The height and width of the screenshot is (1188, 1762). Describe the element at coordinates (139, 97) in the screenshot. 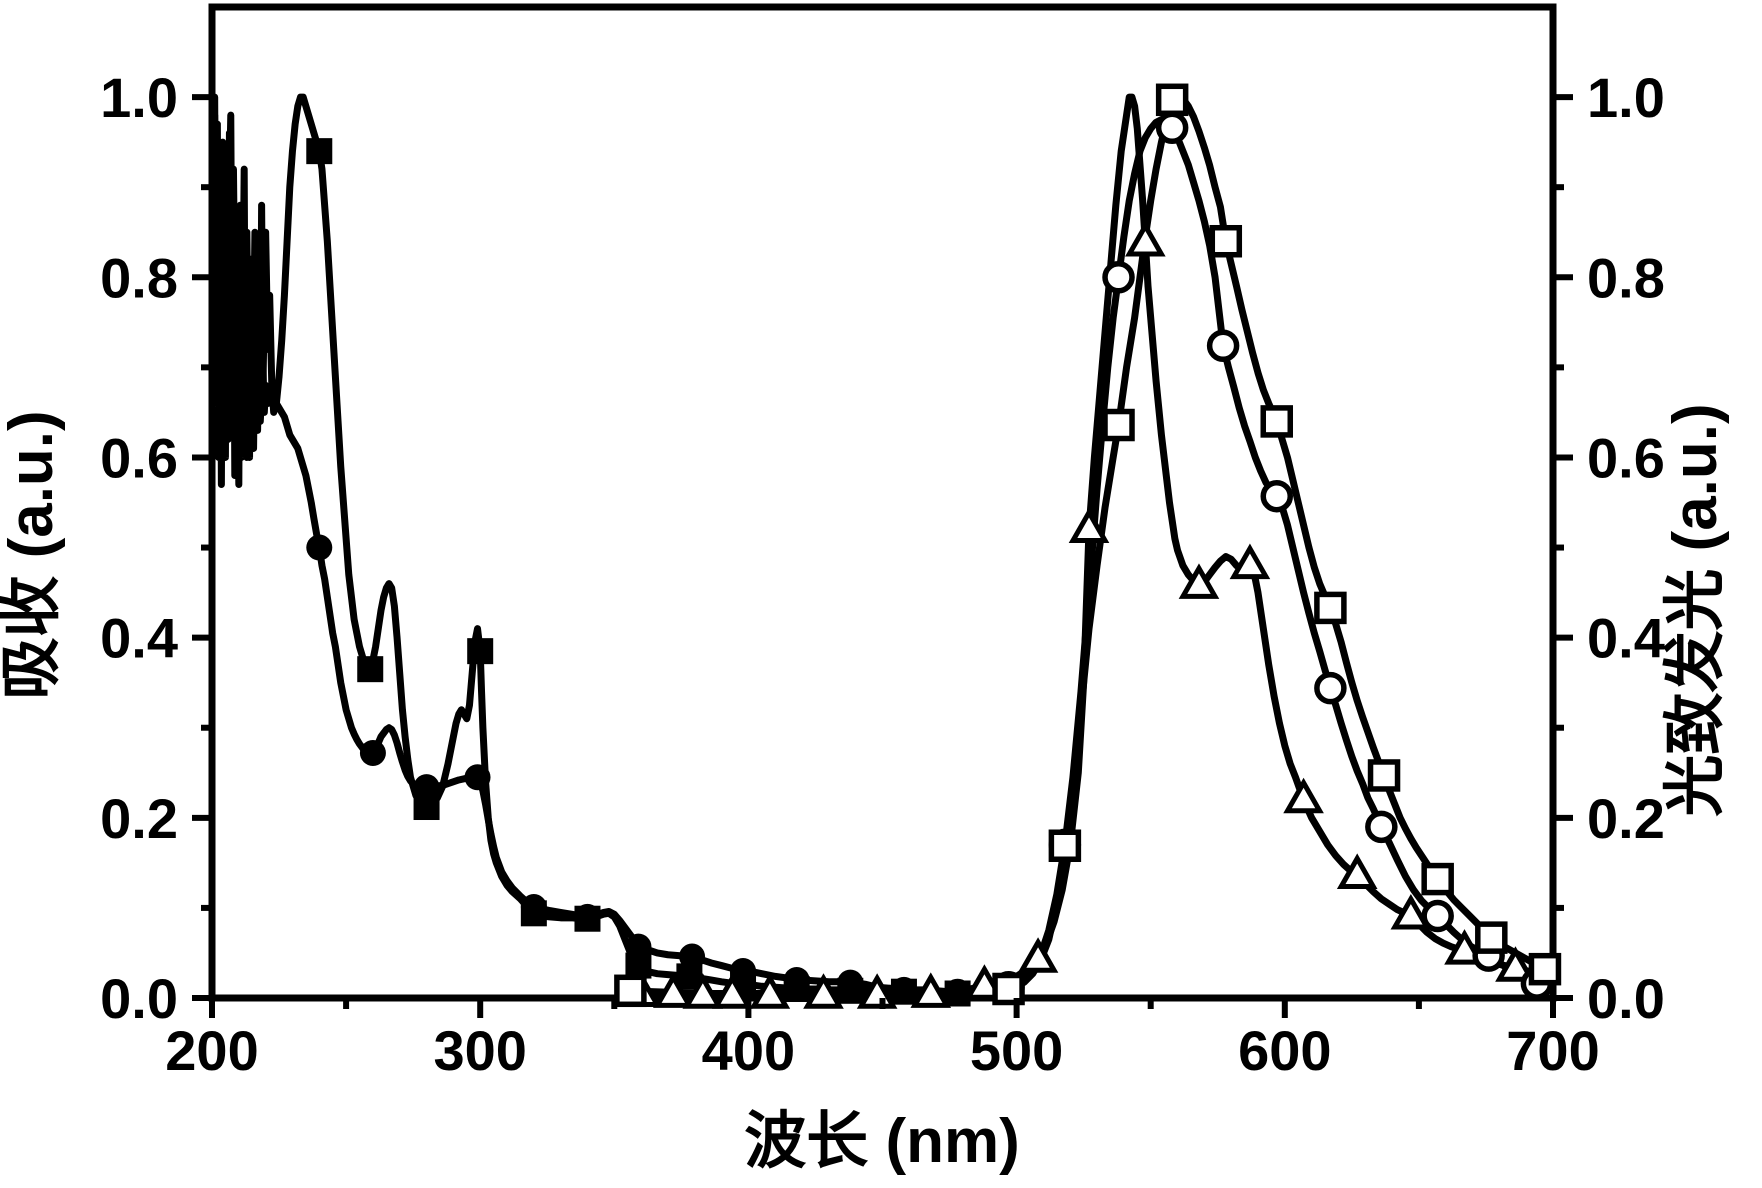

I see `left-y-tick-label-1.0: 1.0` at that location.